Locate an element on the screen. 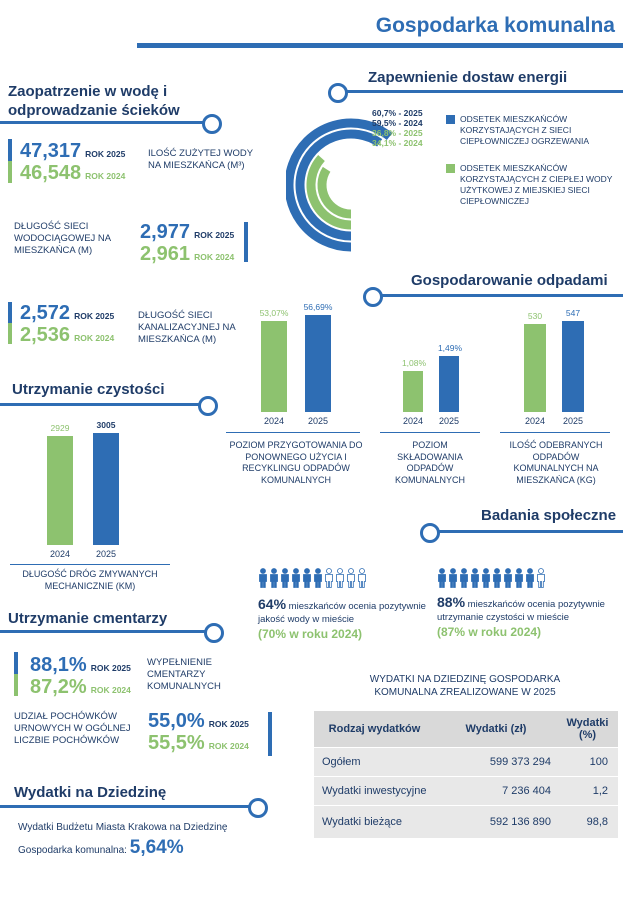  table-header-row: Rodzaj wydatków Wydatki (zł) Wydatki (%) is located at coordinates (466, 729).